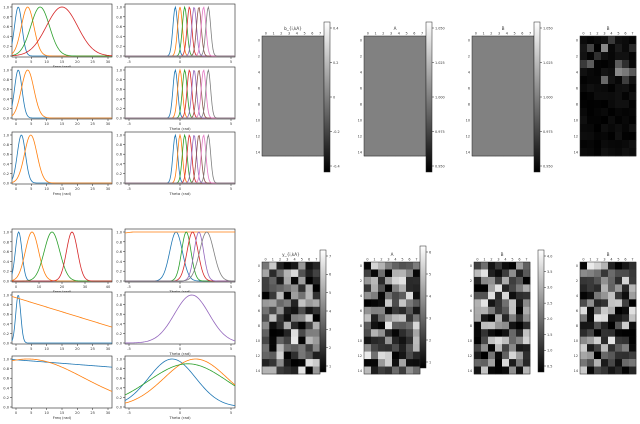  I want to click on x-tick-label: 2, so click(381, 260).